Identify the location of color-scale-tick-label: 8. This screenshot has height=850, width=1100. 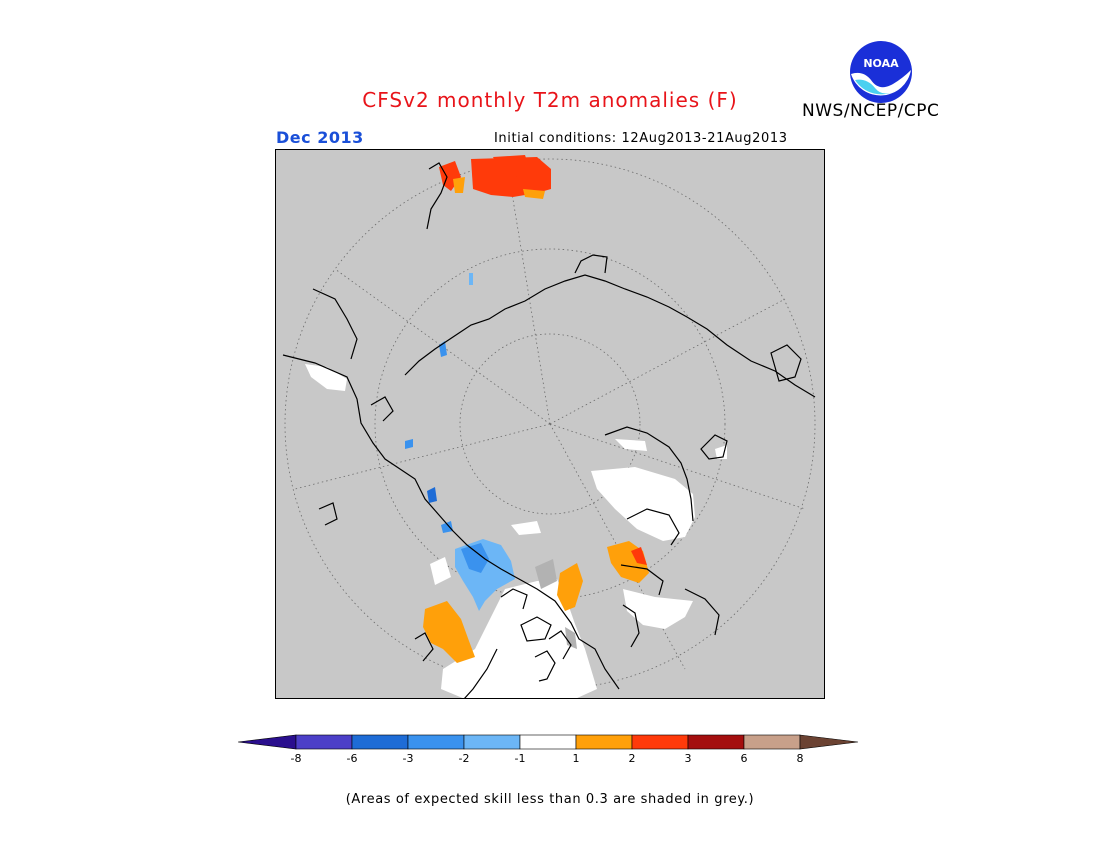
(800, 758).